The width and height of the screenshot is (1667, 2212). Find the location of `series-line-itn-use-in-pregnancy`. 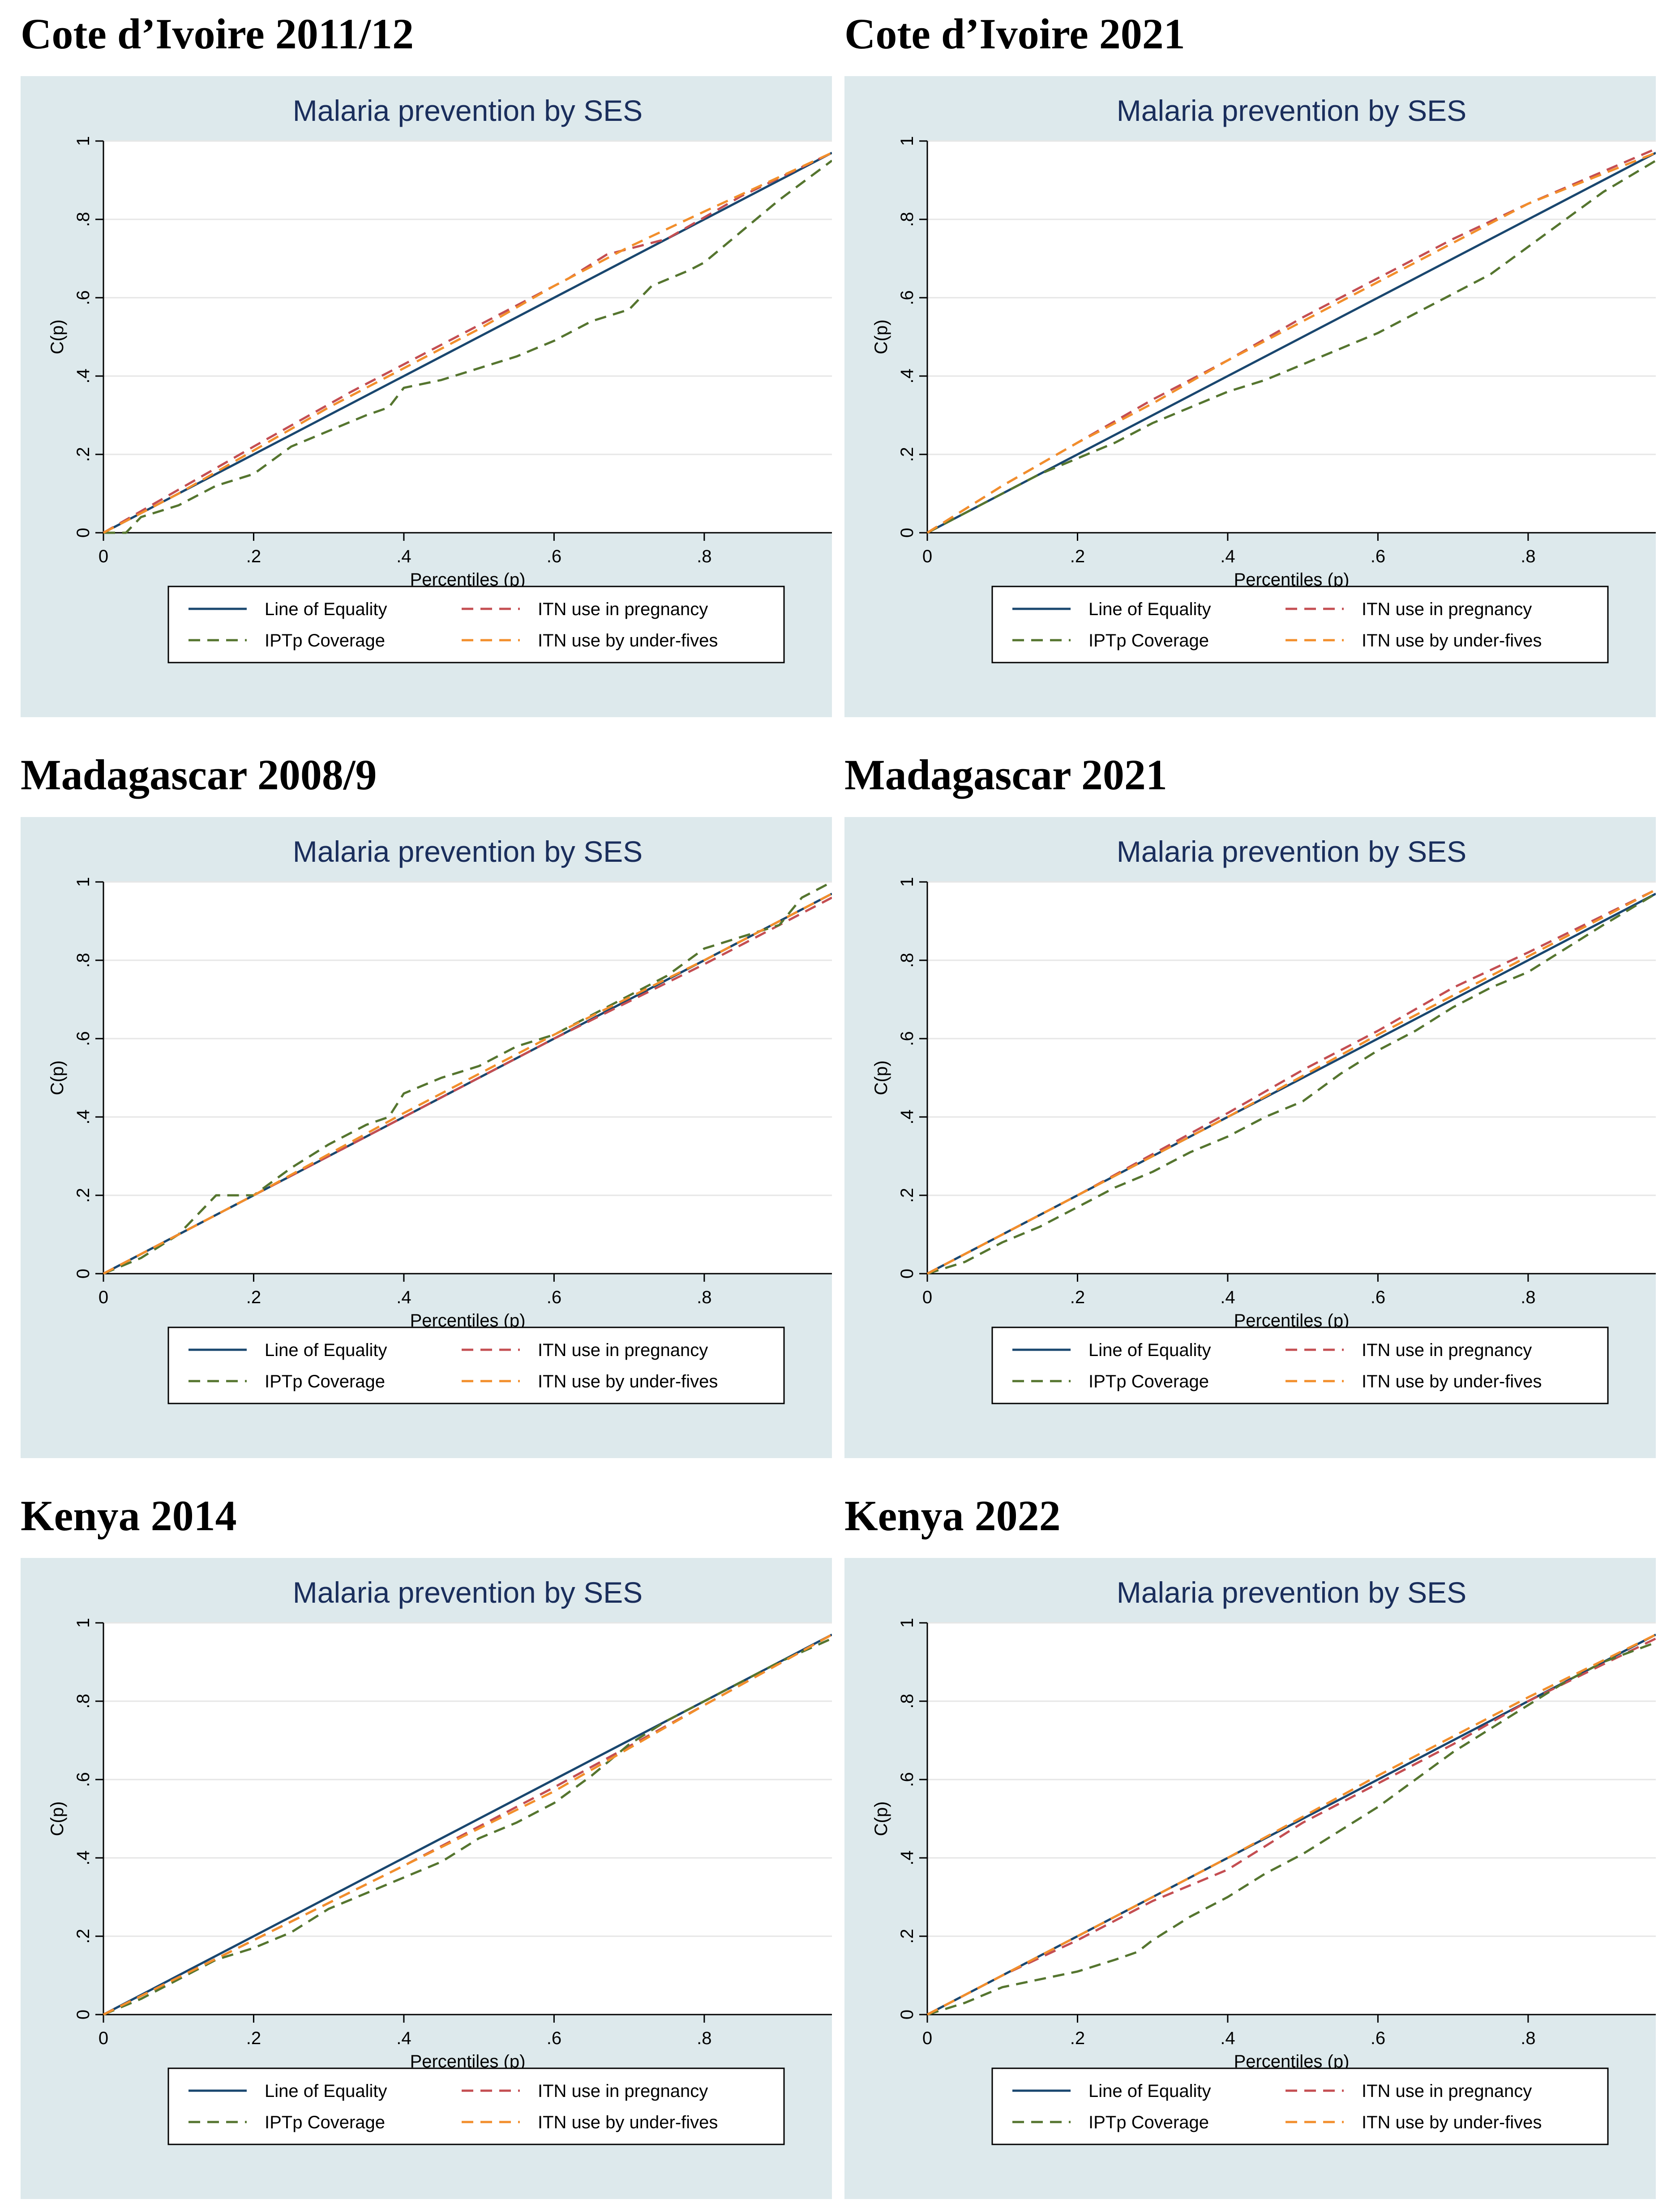

series-line-itn-use-in-pregnancy is located at coordinates (467, 343).